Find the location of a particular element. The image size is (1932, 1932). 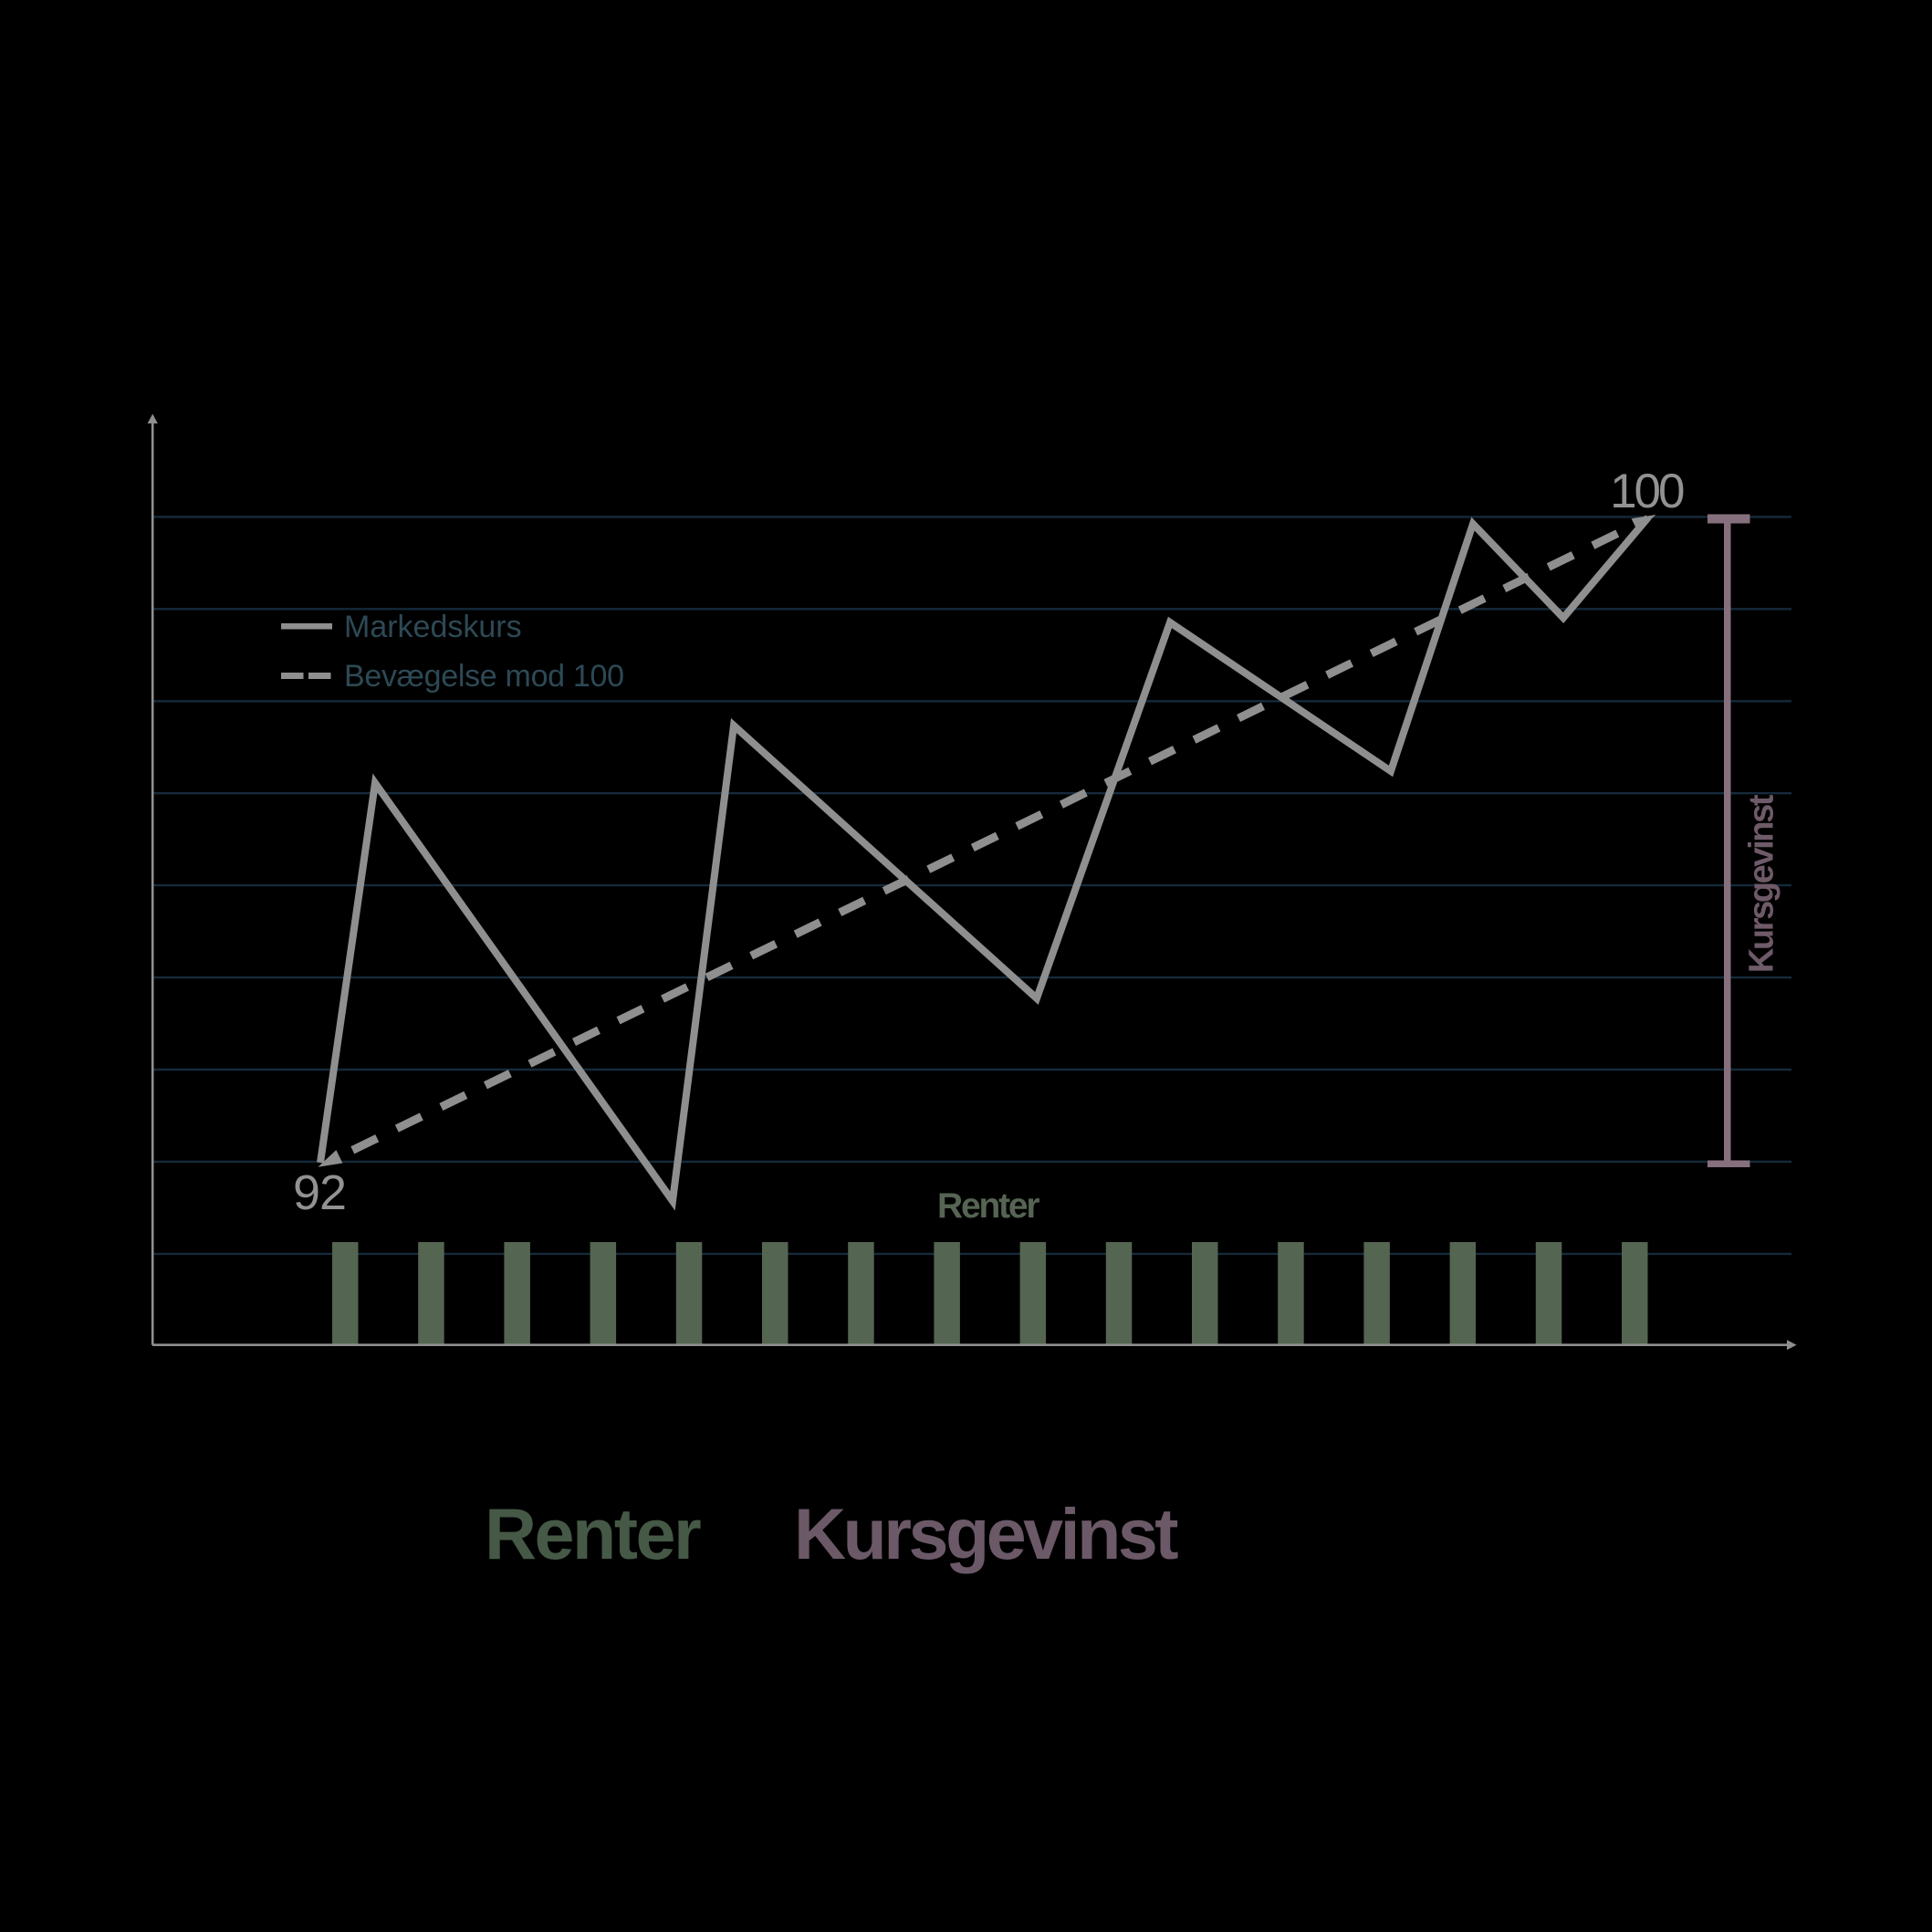

svg-text: 100 is located at coordinates (1647, 491).